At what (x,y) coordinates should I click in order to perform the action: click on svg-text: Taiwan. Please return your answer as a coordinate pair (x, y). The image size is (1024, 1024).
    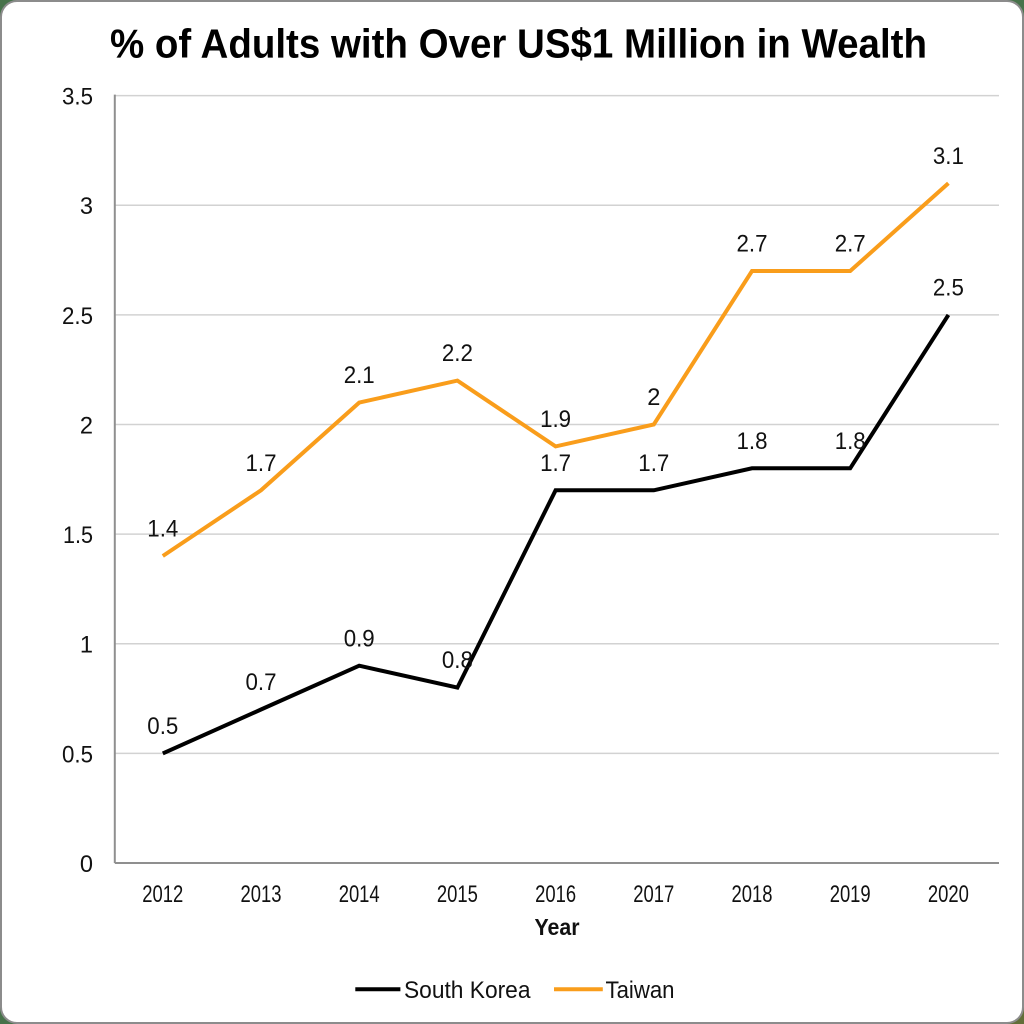
    Looking at the image, I should click on (640, 990).